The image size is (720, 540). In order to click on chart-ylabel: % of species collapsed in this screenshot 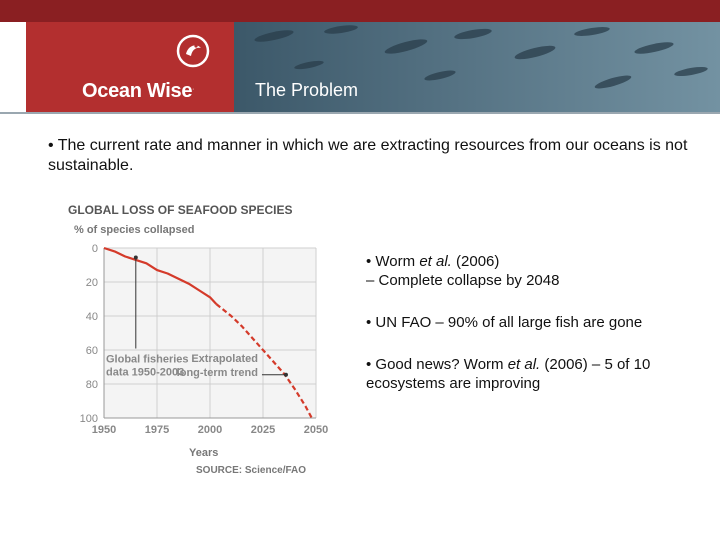, I will do `click(134, 230)`.